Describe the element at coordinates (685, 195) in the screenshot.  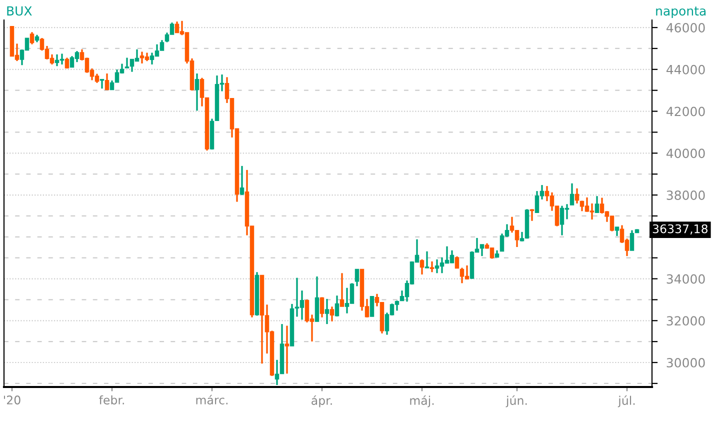
I see `y-tick-label: 38000` at that location.